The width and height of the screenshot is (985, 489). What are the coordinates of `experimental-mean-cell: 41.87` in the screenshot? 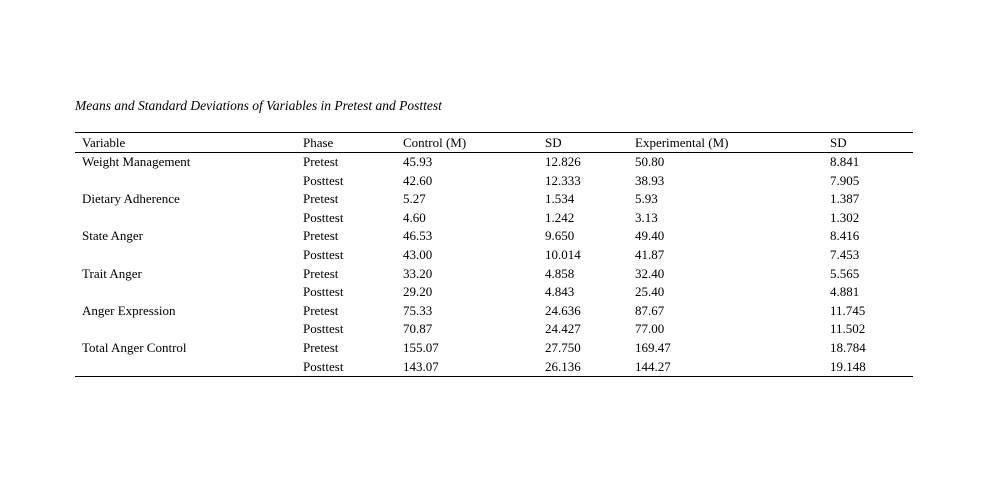 It's located at (650, 254).